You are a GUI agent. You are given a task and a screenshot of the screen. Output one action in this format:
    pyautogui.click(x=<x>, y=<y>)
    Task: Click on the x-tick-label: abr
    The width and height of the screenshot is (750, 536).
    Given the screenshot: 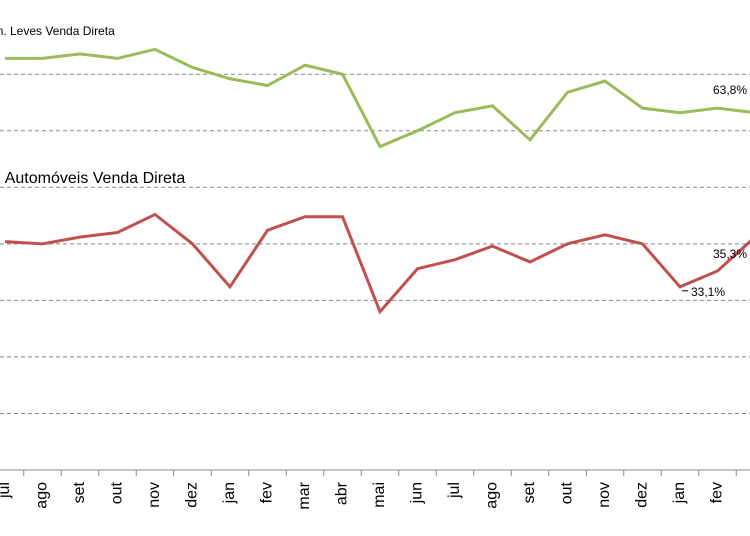 What is the action you would take?
    pyautogui.click(x=342, y=493)
    